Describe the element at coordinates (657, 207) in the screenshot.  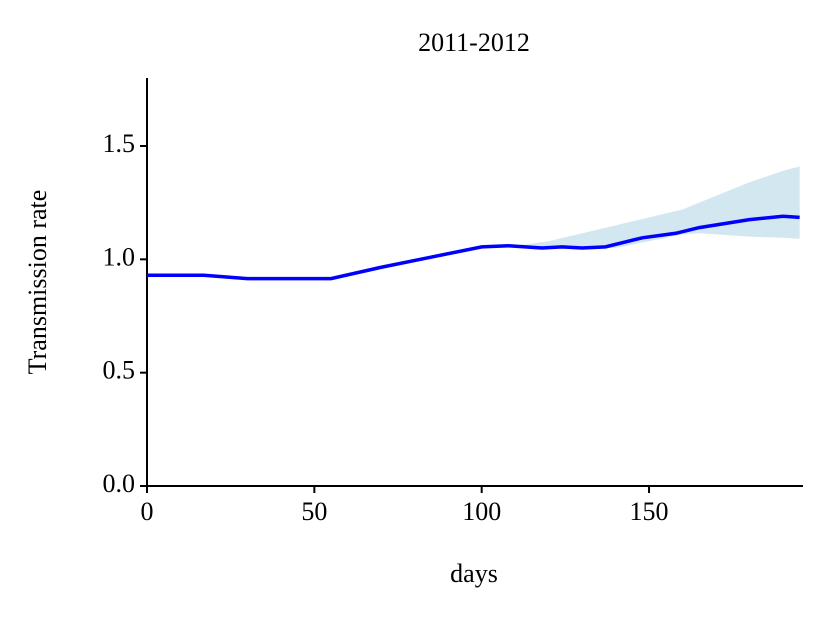
I see `confidence-band` at that location.